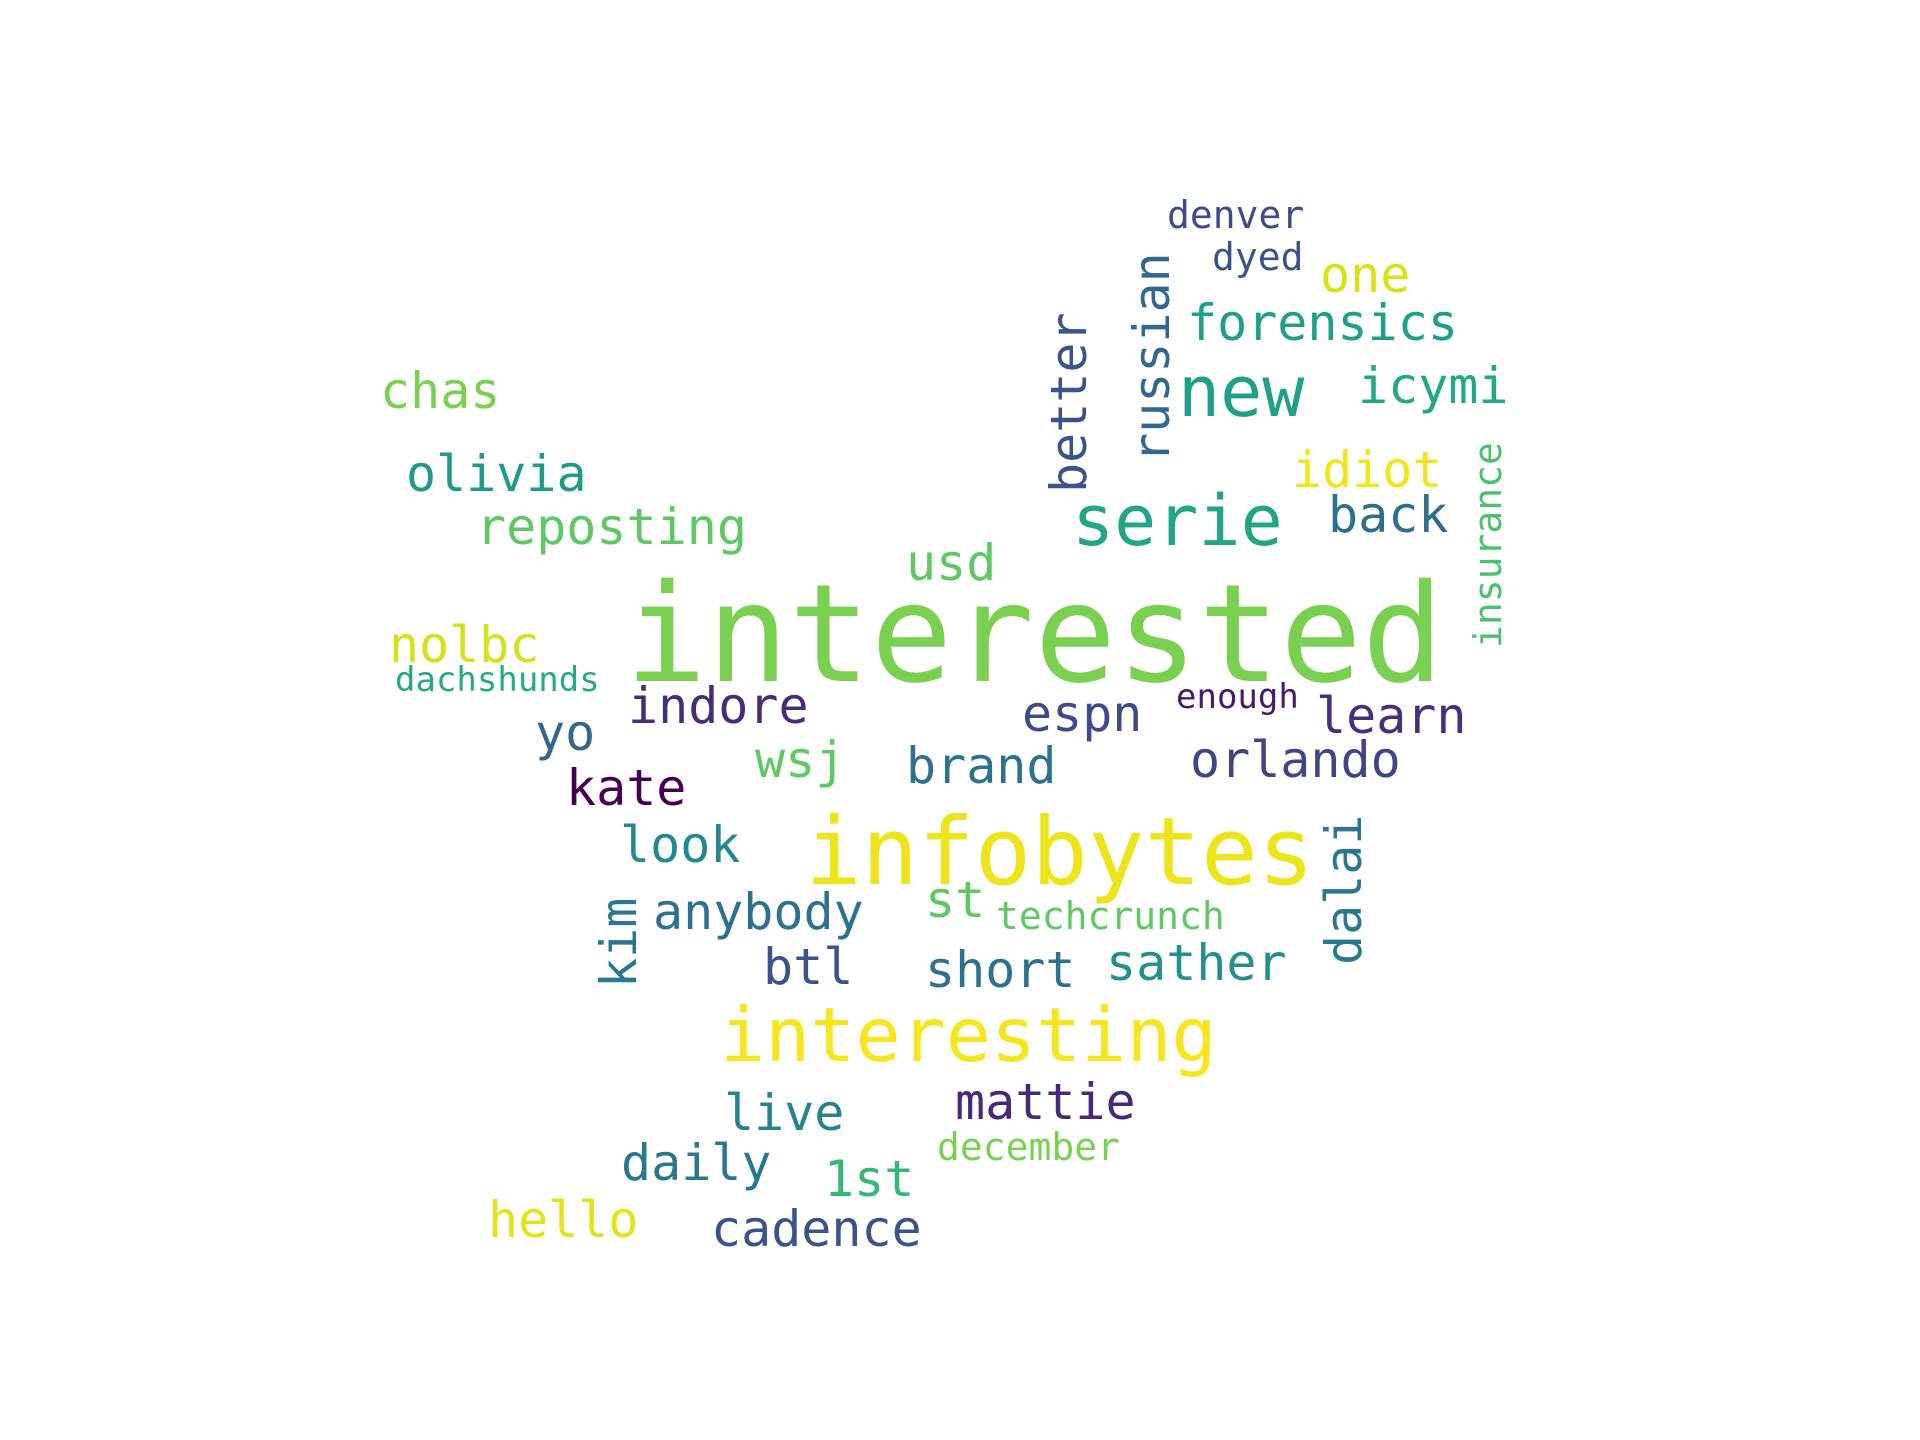 This screenshot has height=1440, width=1920. Describe the element at coordinates (440, 391) in the screenshot. I see `word-chas: chas` at that location.